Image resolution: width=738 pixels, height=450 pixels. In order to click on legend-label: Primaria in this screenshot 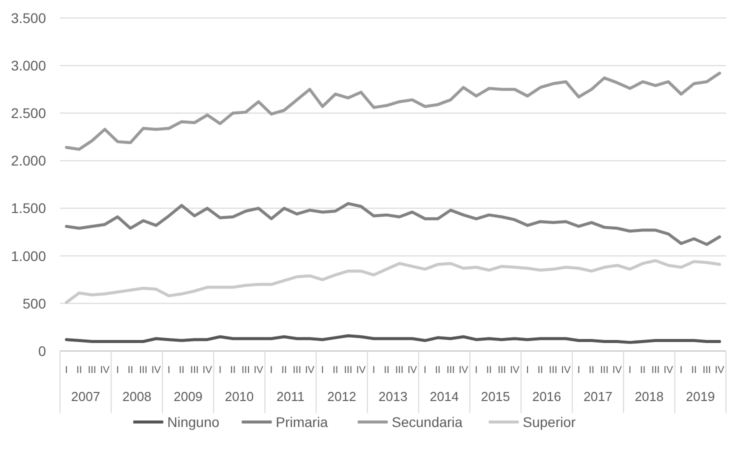, I will do `click(302, 422)`.